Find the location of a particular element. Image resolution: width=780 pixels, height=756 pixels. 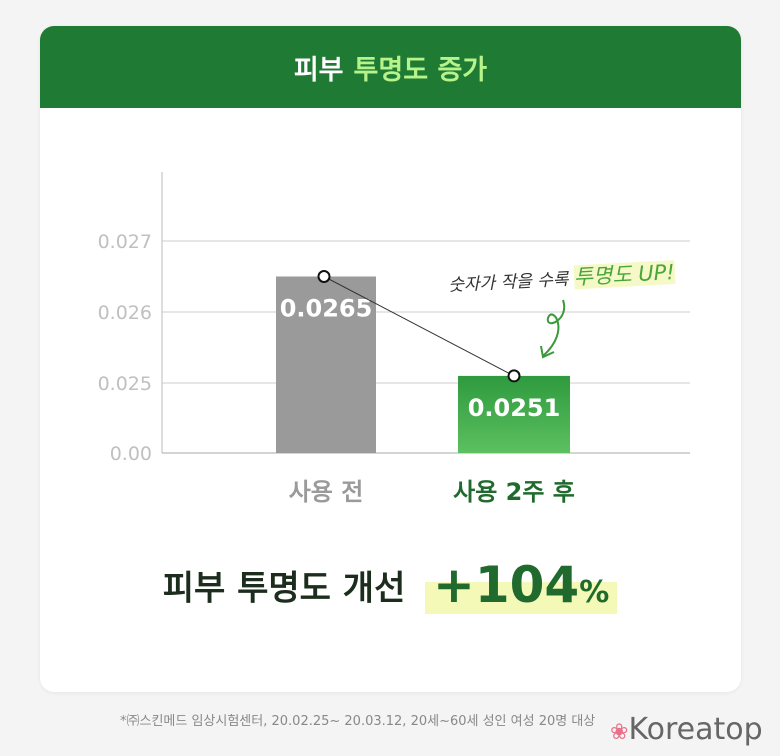

y-tick-label: 0.00 is located at coordinates (131, 454).